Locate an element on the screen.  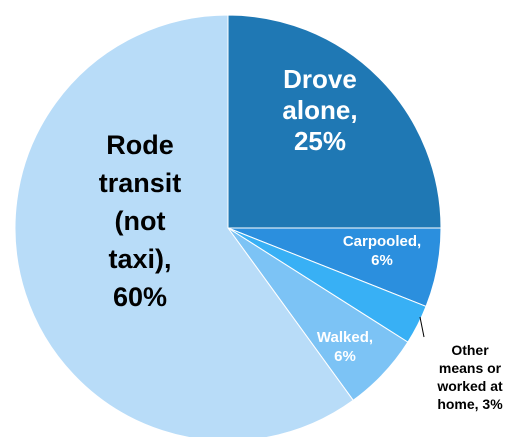
leader-line-other-means is located at coordinates (422, 327).